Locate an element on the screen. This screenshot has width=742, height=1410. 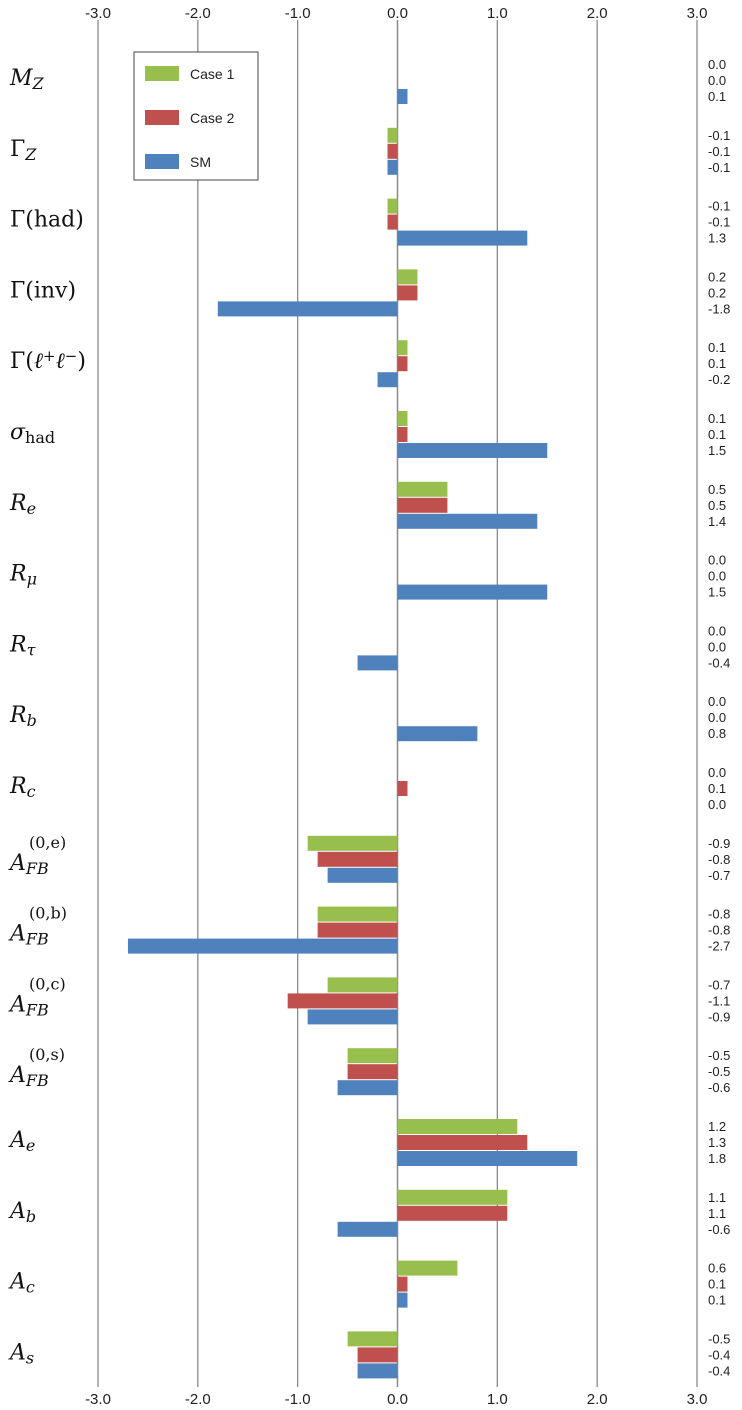
observable-label: AFB(0,c) is located at coordinates (37, 996).